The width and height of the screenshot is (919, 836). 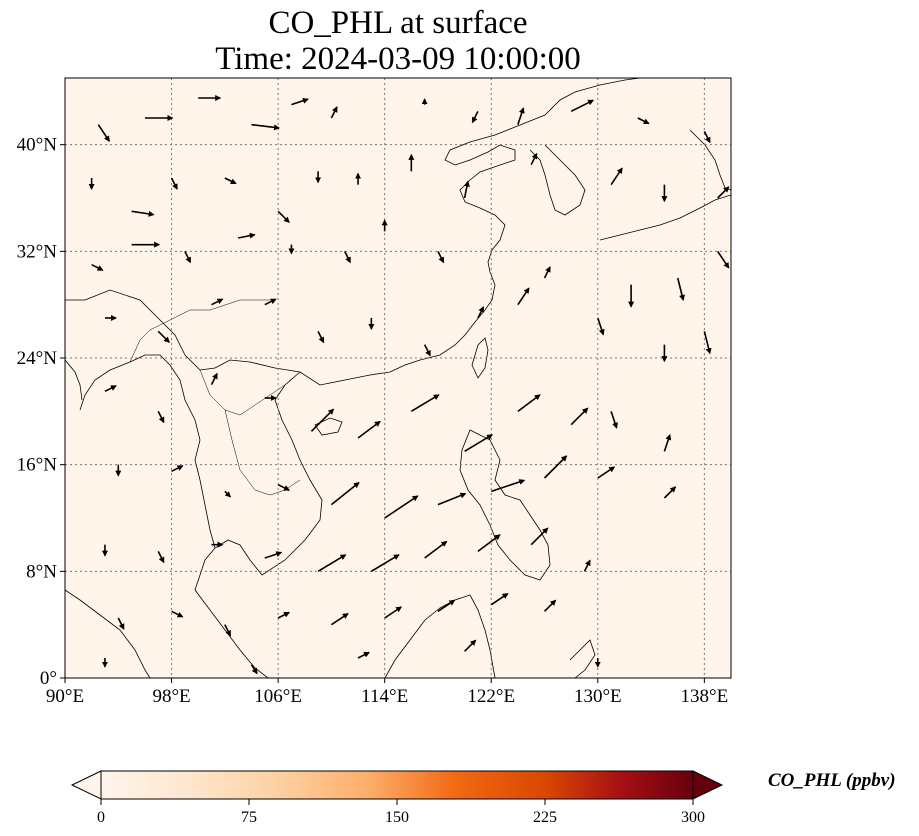 I want to click on lon-tick-label: 106°E, so click(x=278, y=696).